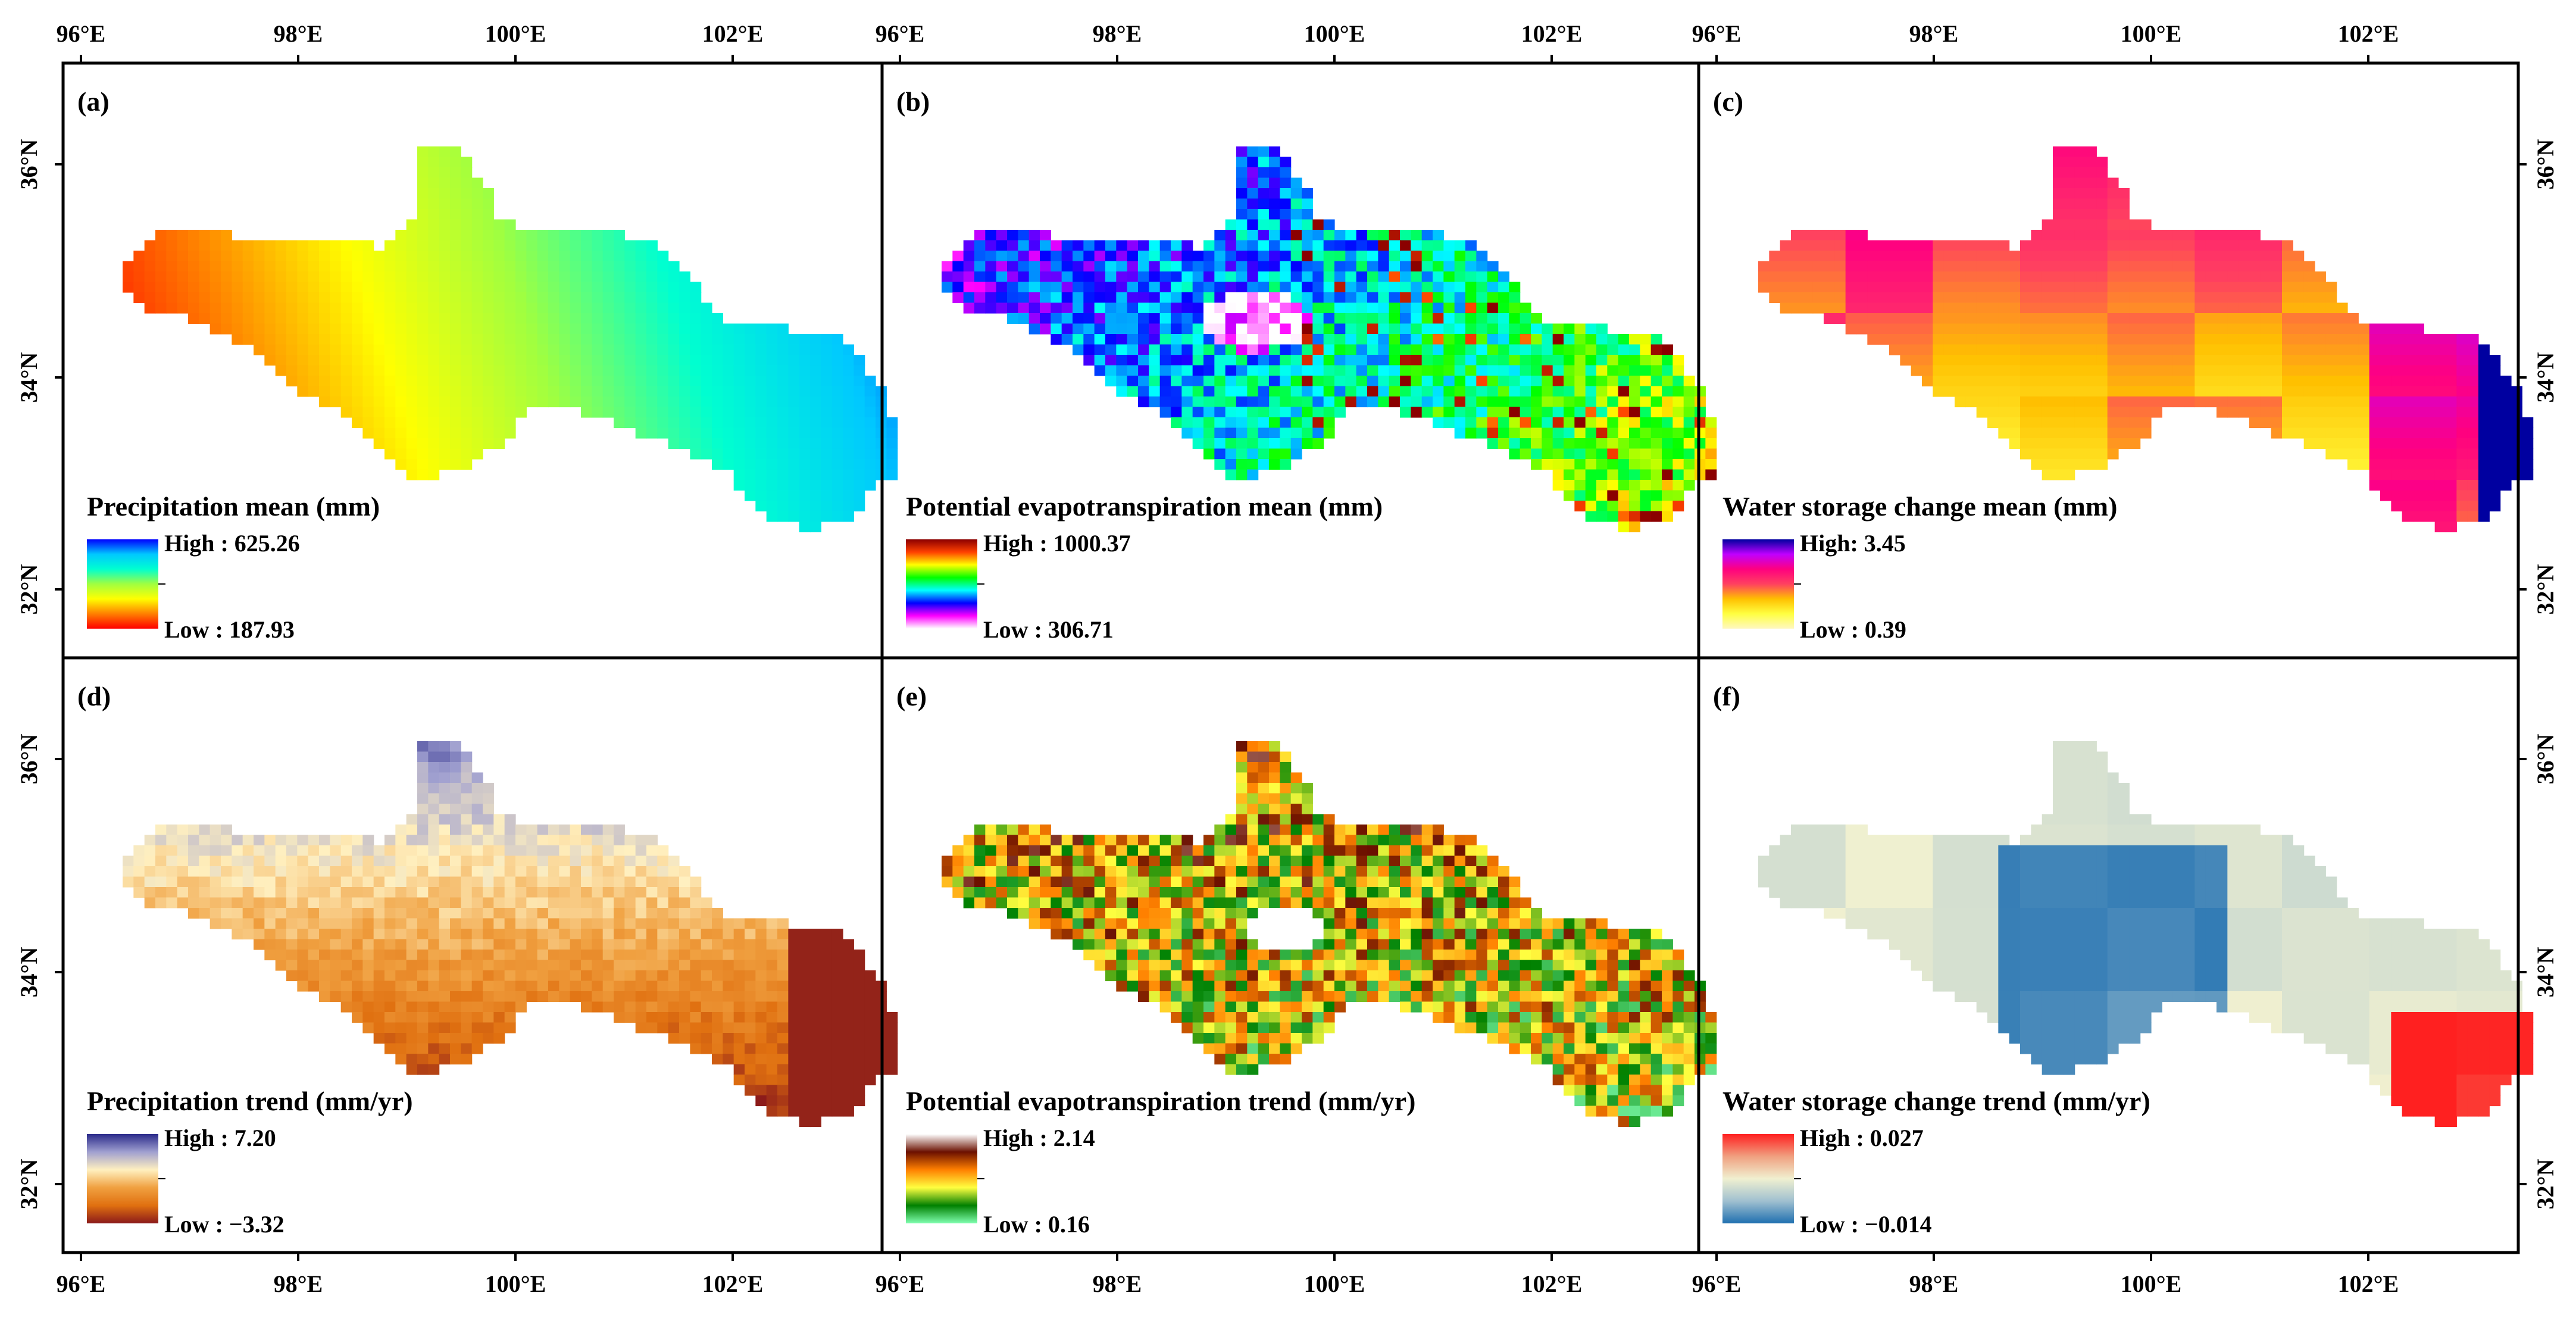  Describe the element at coordinates (1936, 1101) in the screenshot. I see `panel-title: Water storage change trend (mm/yr)` at that location.